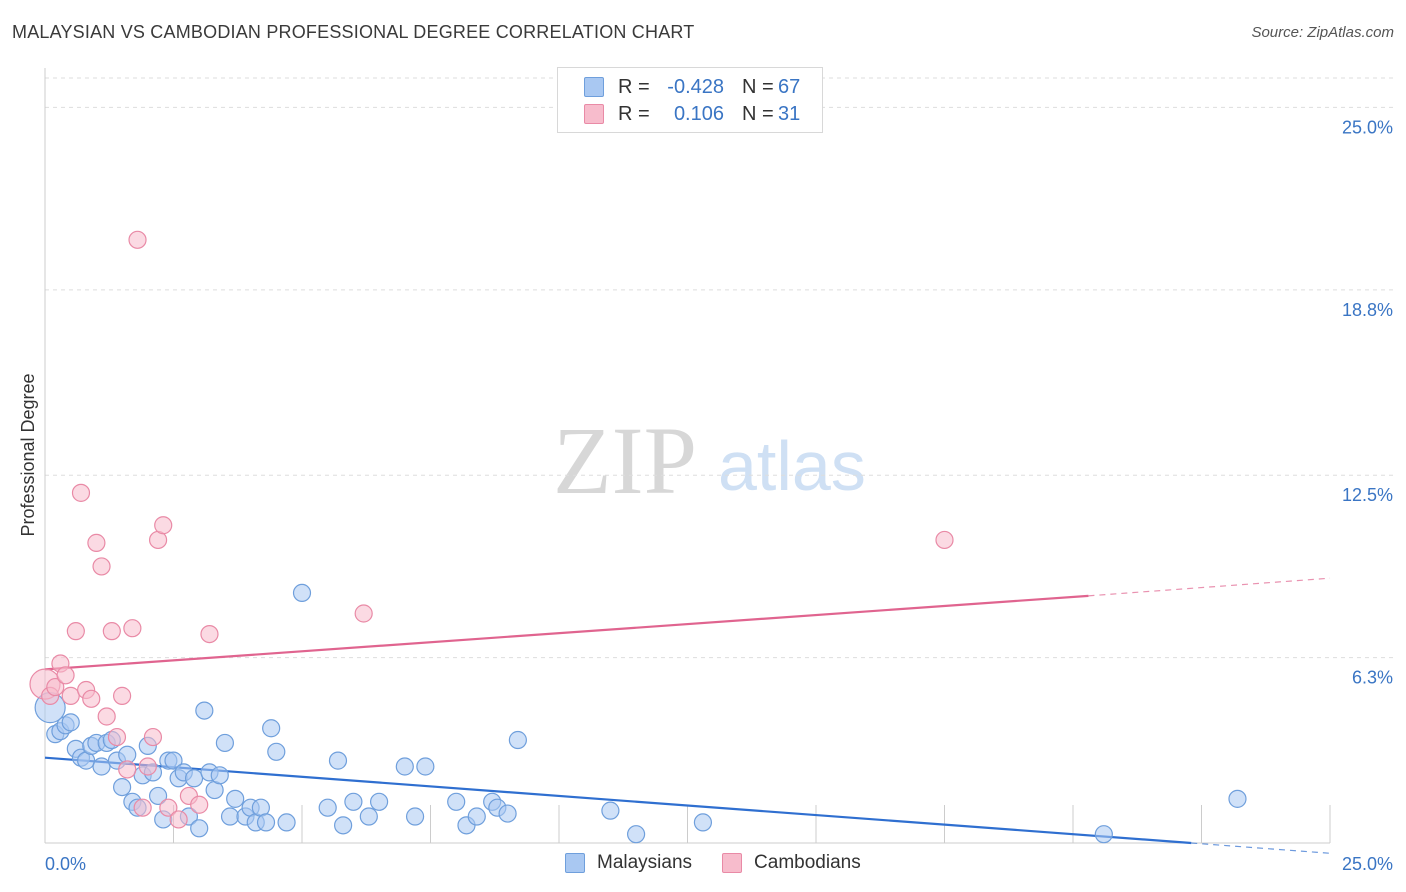 The height and width of the screenshot is (892, 1406). I want to click on r-value: 0.106, so click(698, 113).